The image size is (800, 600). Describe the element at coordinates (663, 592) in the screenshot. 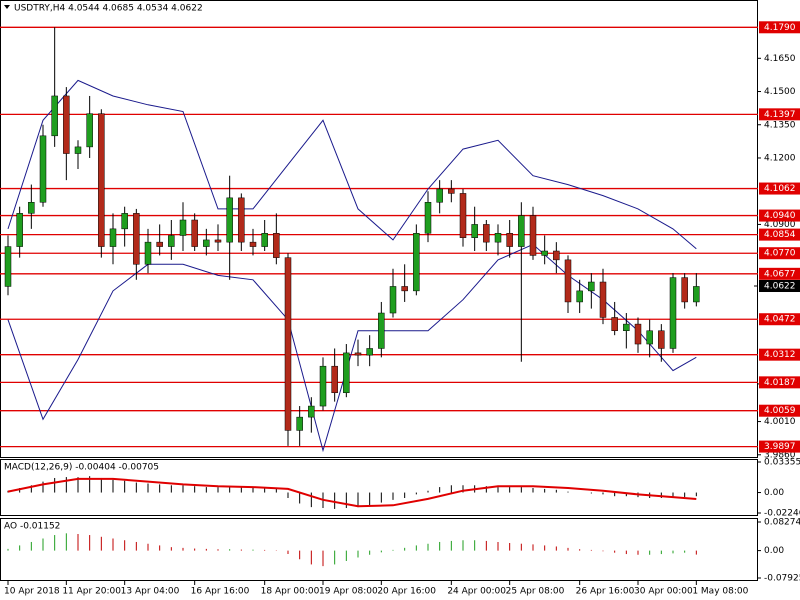

I see `x-tick-label: 30 Apr 00:00` at that location.